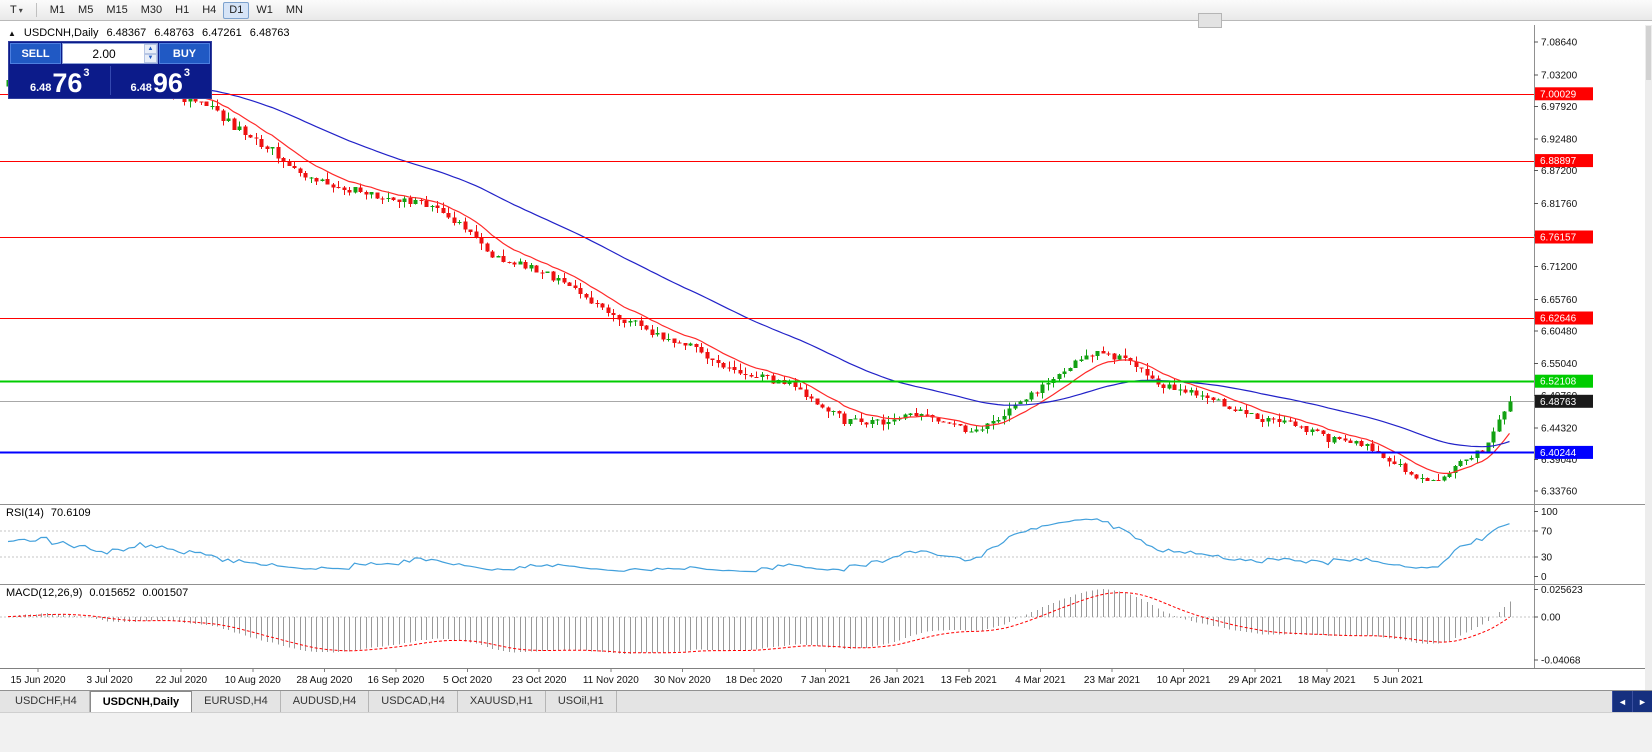 This screenshot has height=752, width=1652. What do you see at coordinates (294, 10) in the screenshot?
I see `timeframe-button-mn: MN` at bounding box center [294, 10].